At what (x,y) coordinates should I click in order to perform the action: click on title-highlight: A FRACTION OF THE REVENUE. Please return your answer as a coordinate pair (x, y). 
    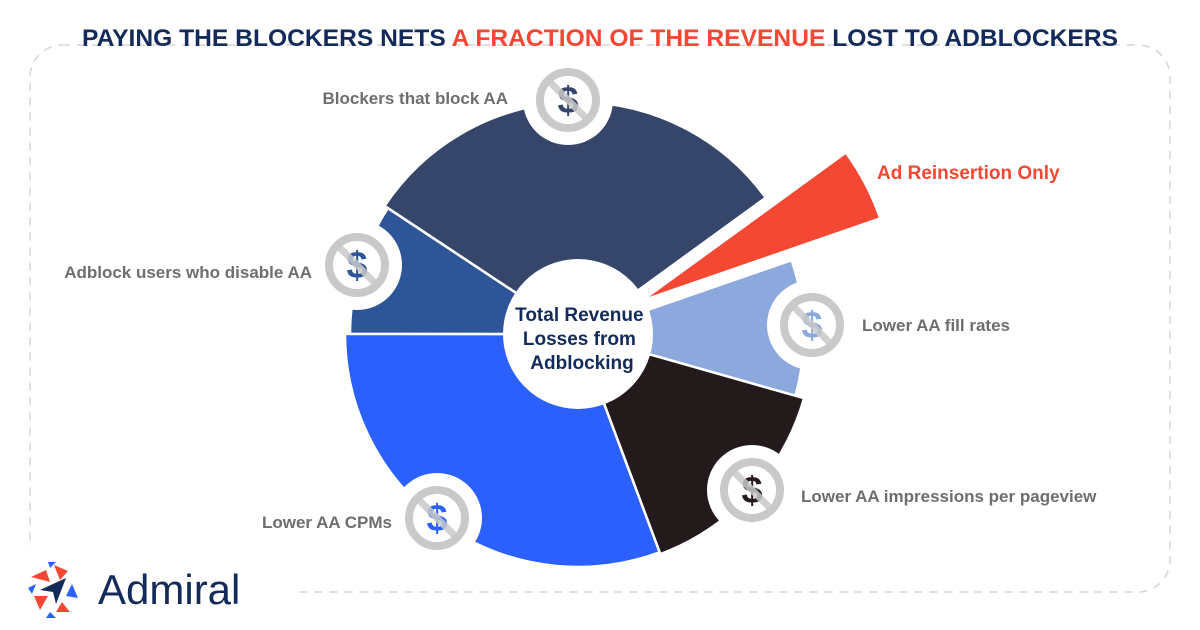
    Looking at the image, I should click on (639, 38).